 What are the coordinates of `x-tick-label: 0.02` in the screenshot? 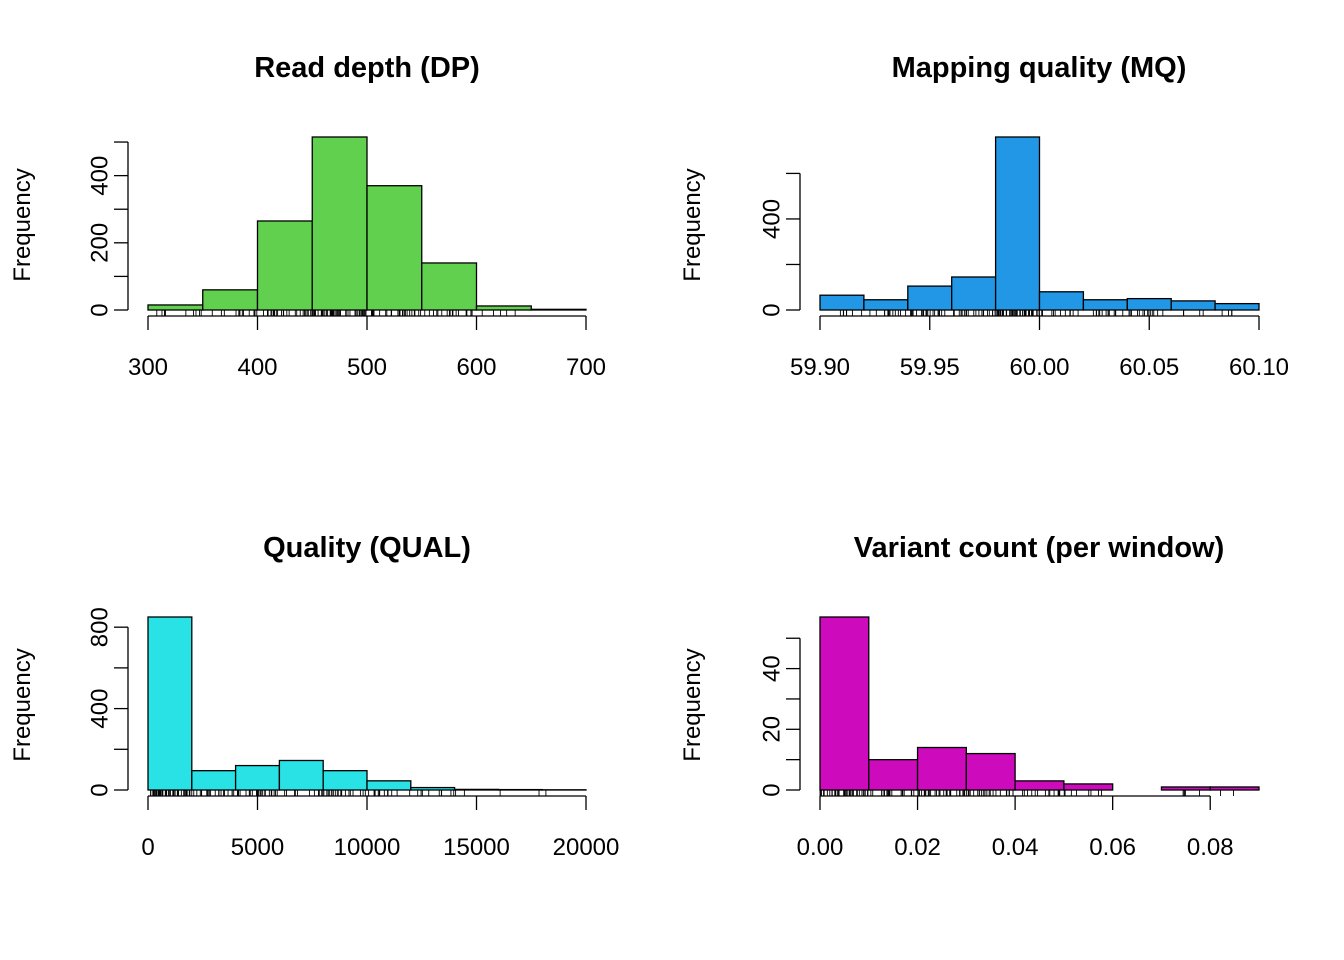 It's located at (917, 847).